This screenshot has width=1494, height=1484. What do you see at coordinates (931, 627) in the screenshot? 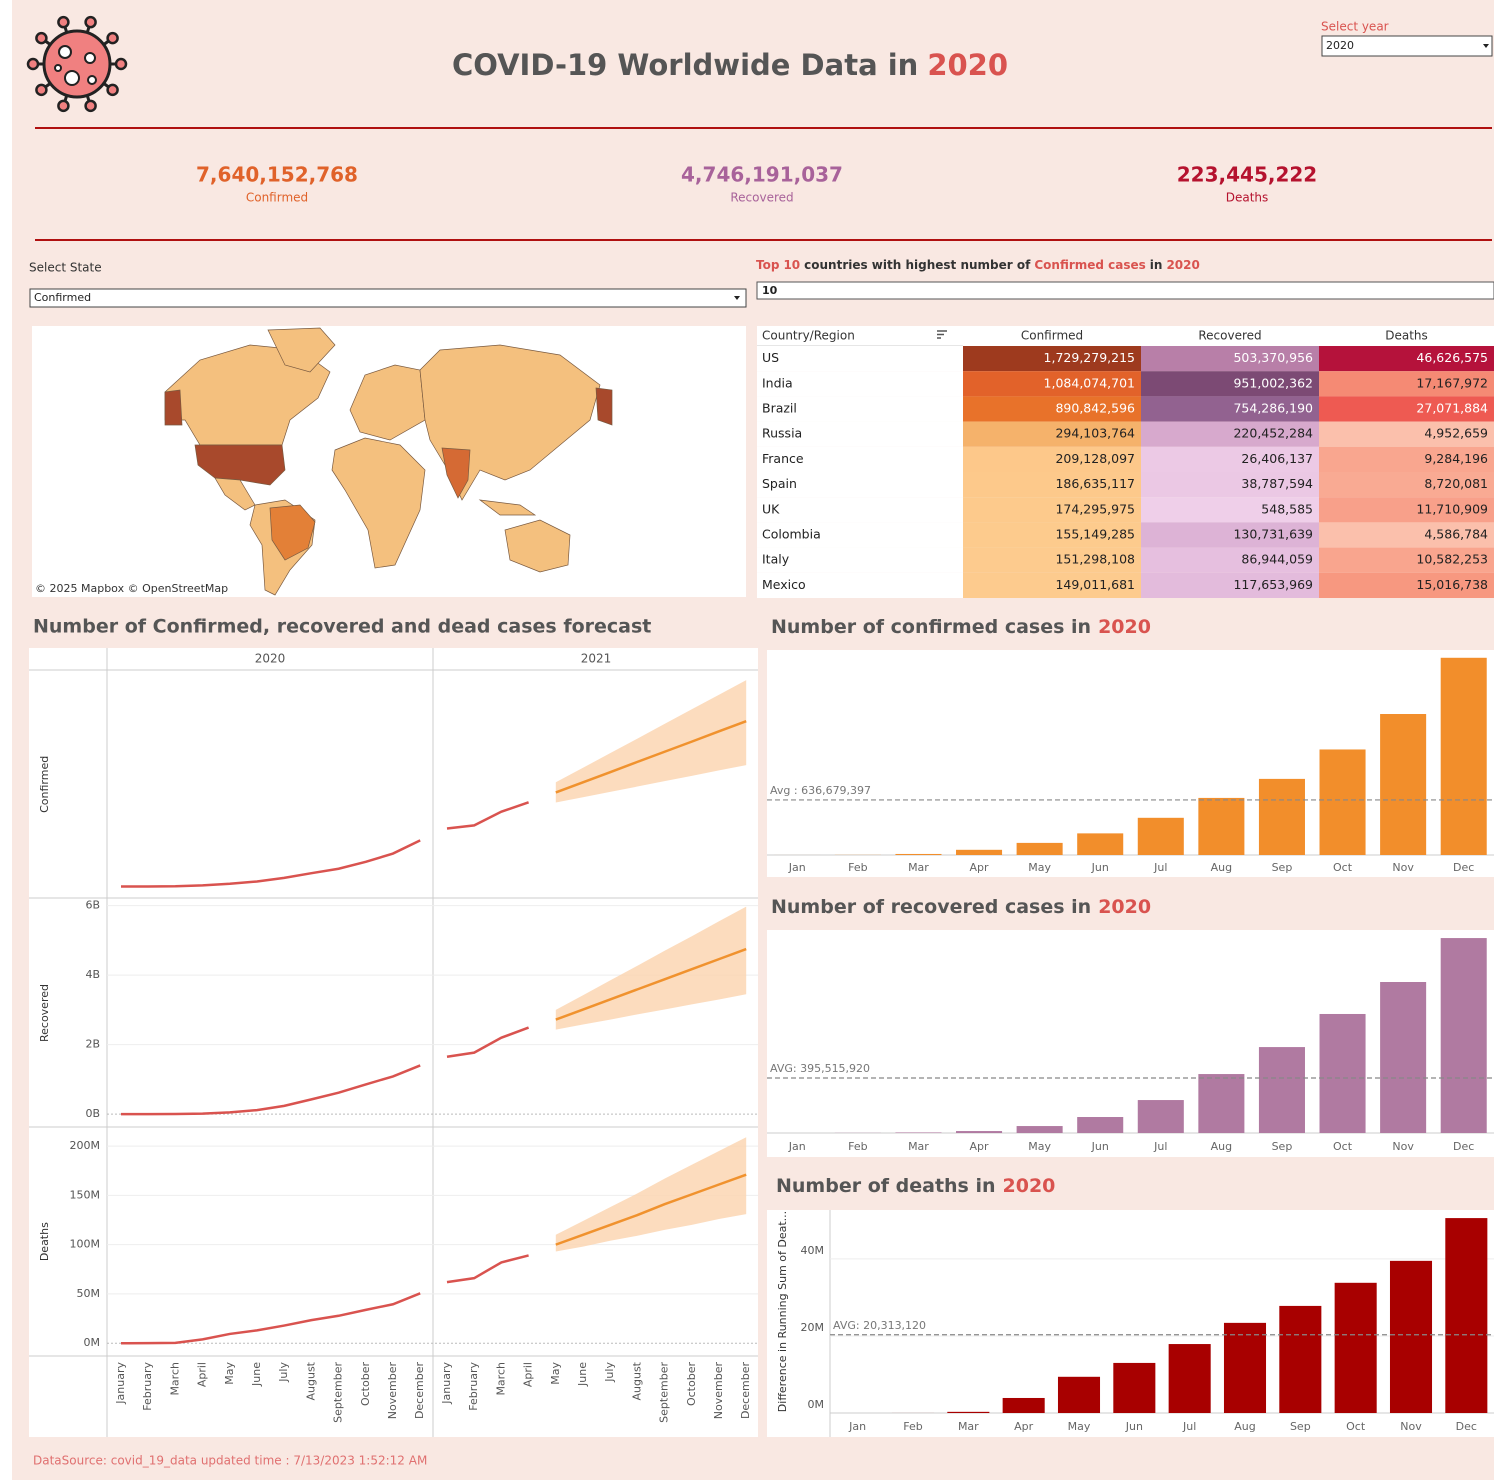
I see `title-text: Number of confirmed cases in` at bounding box center [931, 627].